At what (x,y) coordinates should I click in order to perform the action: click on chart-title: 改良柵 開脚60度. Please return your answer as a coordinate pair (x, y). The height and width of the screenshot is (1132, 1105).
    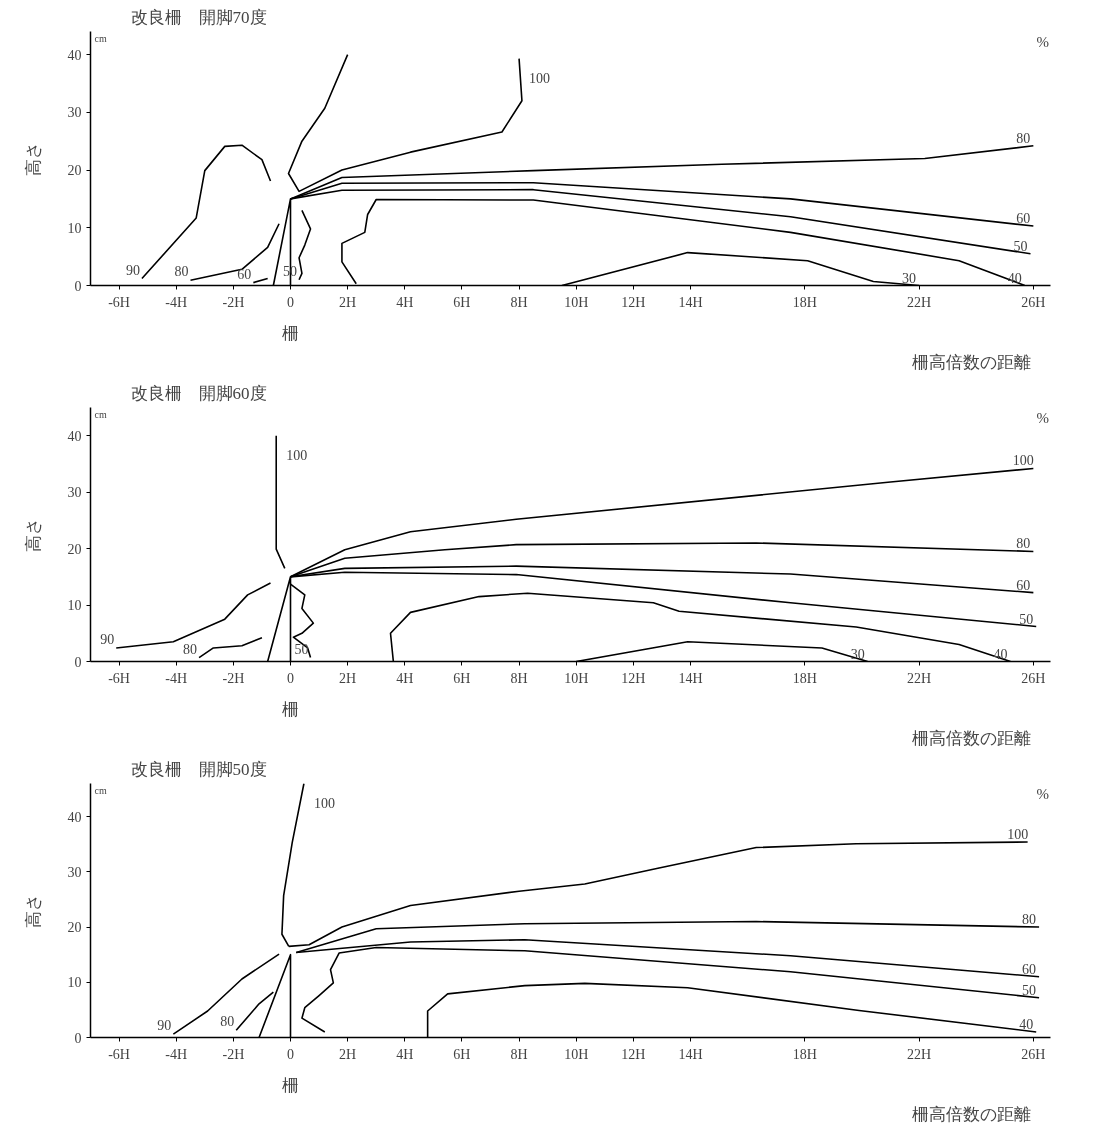
    Looking at the image, I should click on (198, 393).